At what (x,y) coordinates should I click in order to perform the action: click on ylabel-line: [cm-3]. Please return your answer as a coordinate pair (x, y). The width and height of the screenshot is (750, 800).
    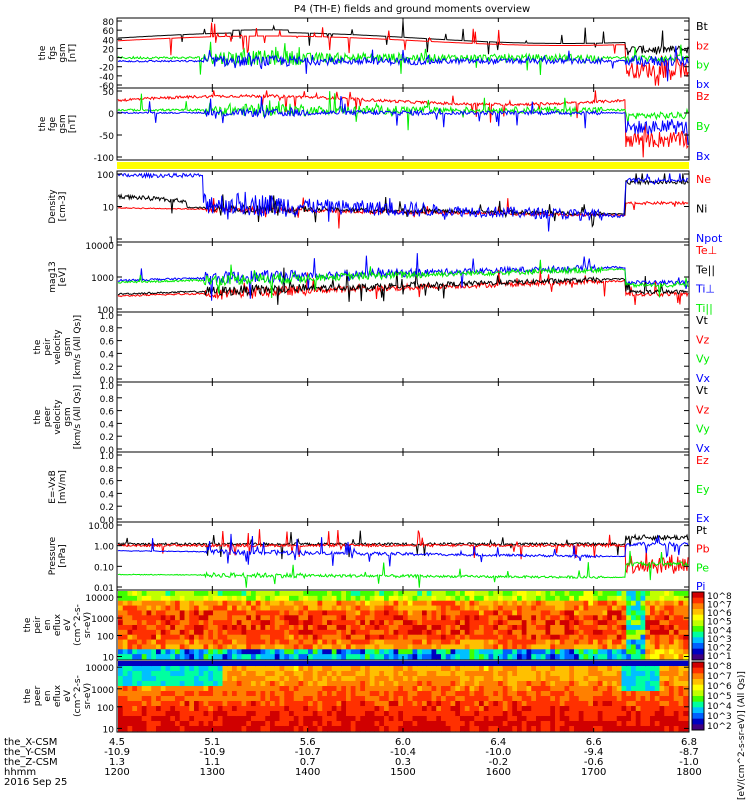
    Looking at the image, I should click on (63, 207).